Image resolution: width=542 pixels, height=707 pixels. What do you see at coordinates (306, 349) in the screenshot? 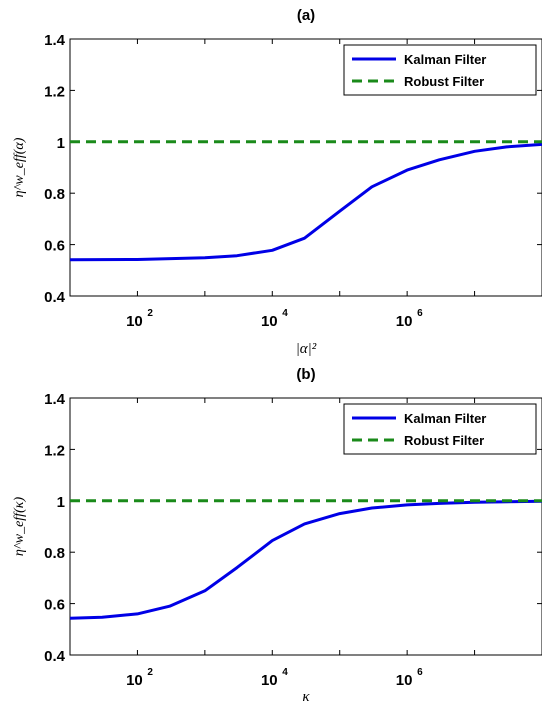
I see `x-axis-label: |α|²` at bounding box center [306, 349].